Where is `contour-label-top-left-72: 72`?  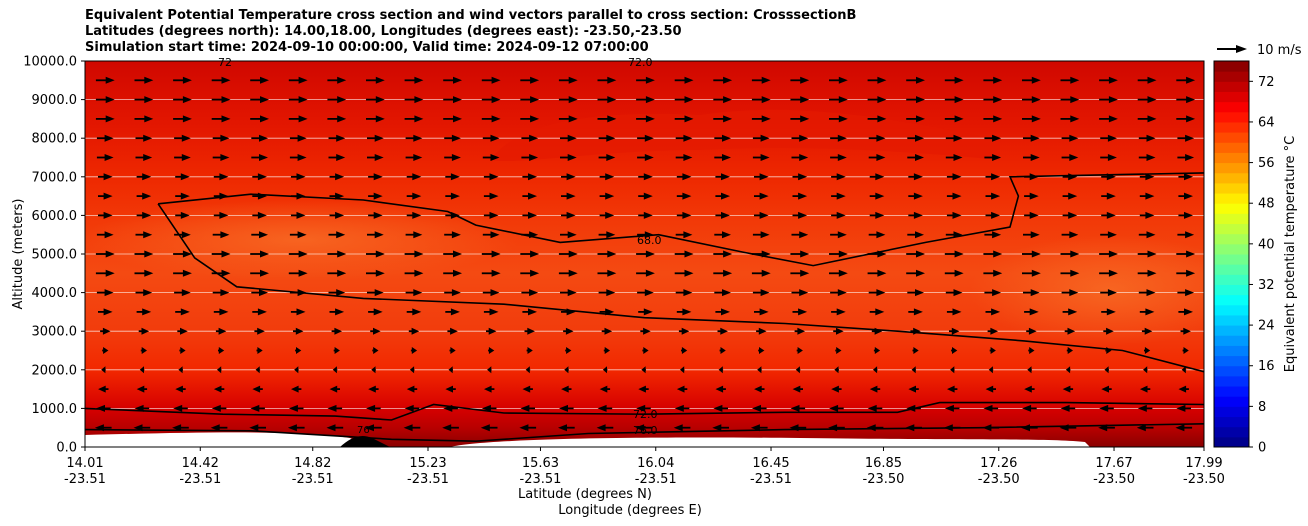 contour-label-top-left-72: 72 is located at coordinates (225, 62).